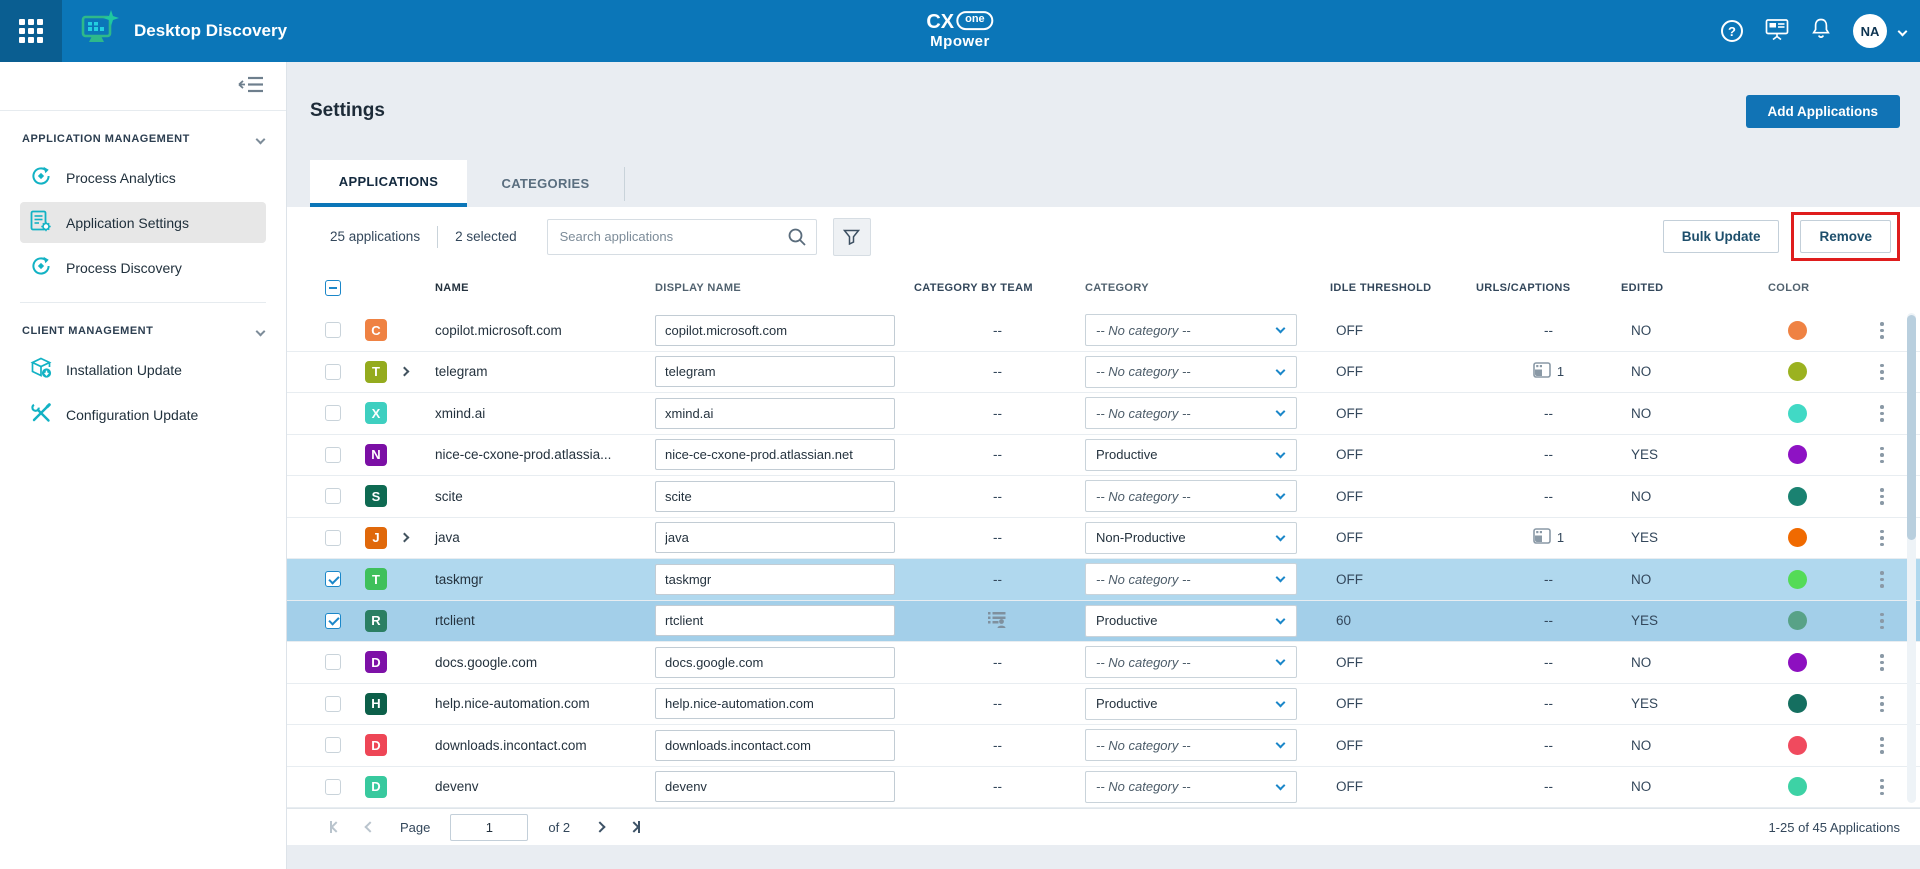 The width and height of the screenshot is (1920, 869). Describe the element at coordinates (370, 827) in the screenshot. I see `prev-page-button` at that location.